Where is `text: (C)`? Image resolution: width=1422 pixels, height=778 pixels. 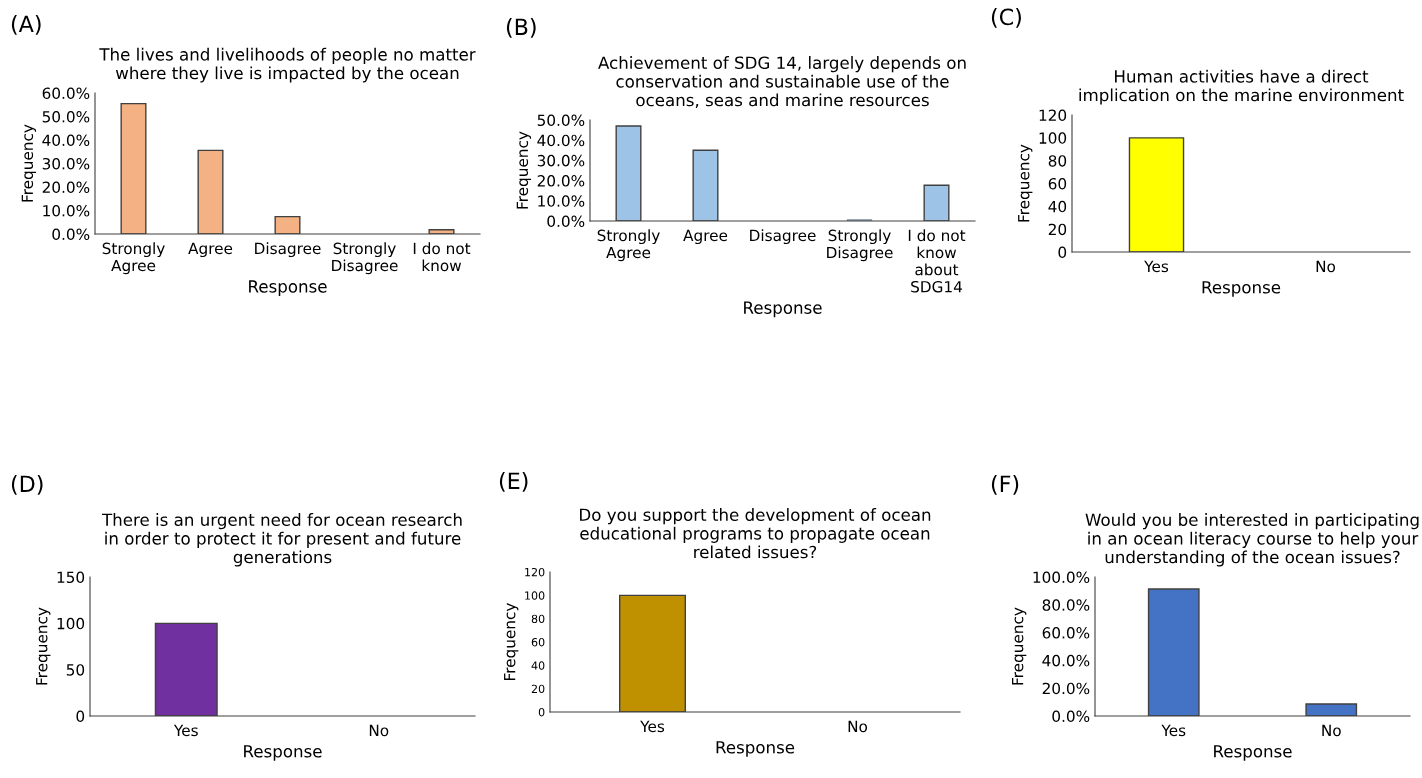
text: (C) is located at coordinates (1006, 18).